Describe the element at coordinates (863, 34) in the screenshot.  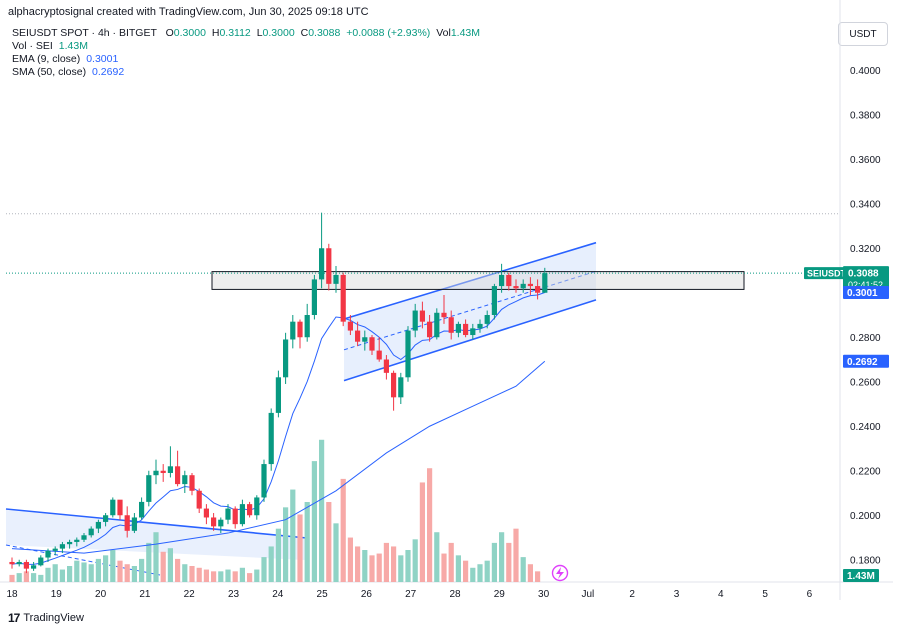
I see `currency-button: USDT` at that location.